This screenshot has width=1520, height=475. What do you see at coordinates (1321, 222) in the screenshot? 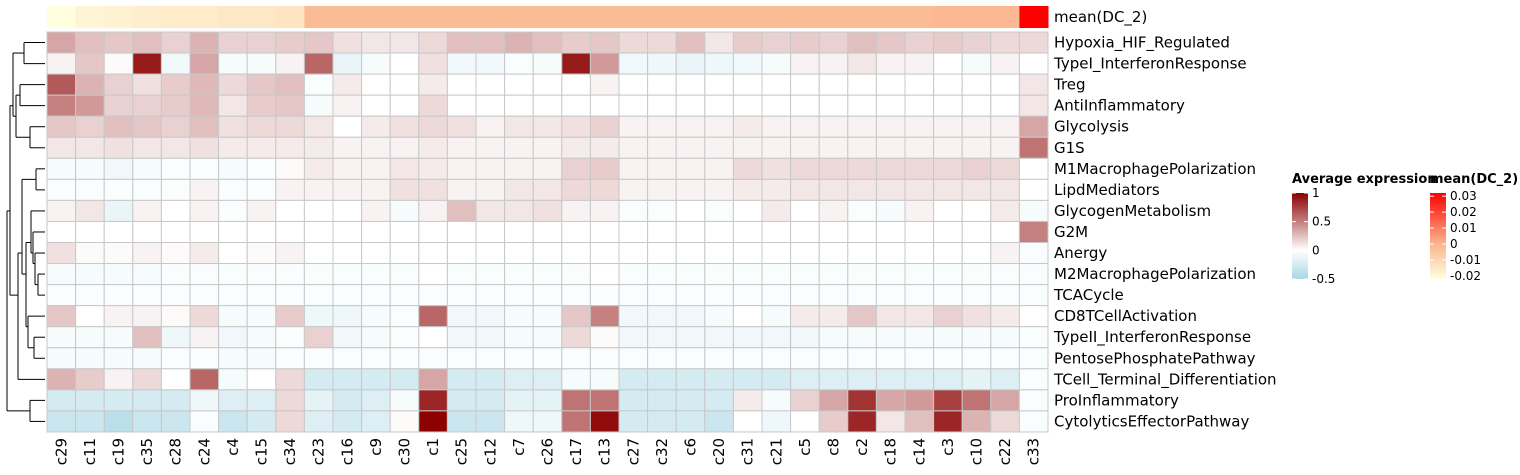
I see `legend-tick-label: 0.5` at bounding box center [1321, 222].